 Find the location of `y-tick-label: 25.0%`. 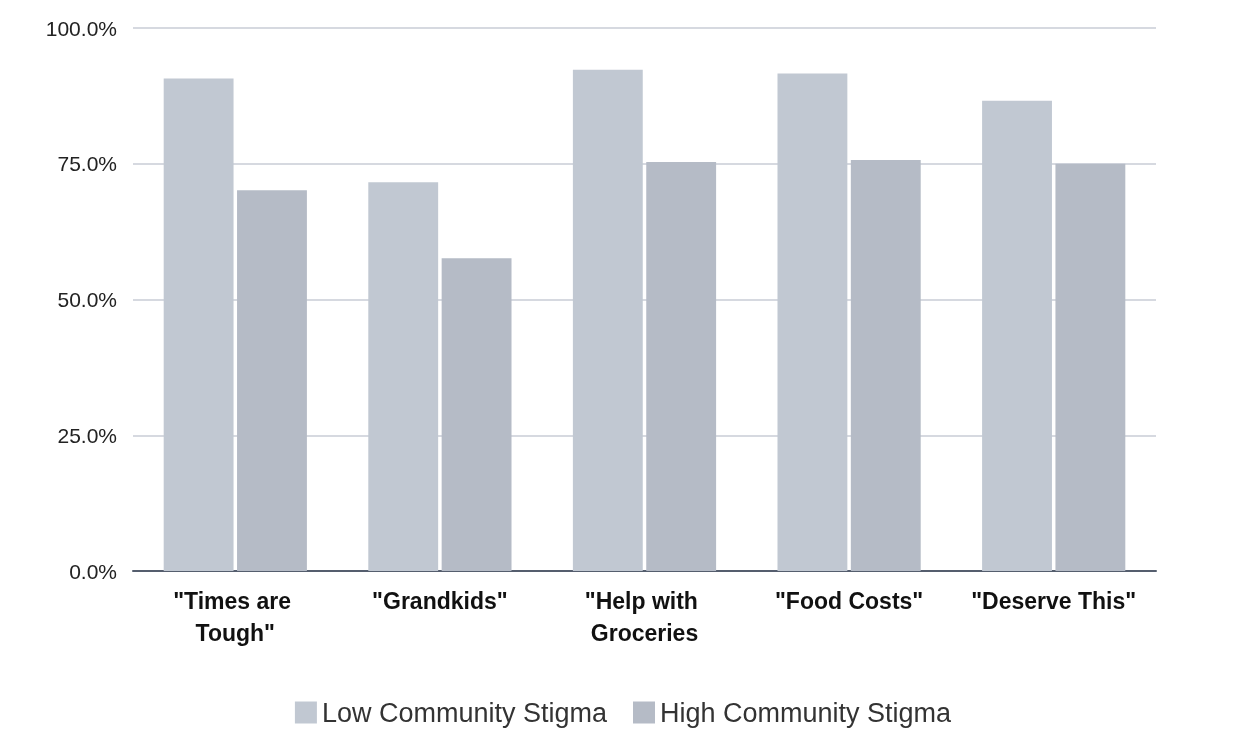

y-tick-label: 25.0% is located at coordinates (87, 435).